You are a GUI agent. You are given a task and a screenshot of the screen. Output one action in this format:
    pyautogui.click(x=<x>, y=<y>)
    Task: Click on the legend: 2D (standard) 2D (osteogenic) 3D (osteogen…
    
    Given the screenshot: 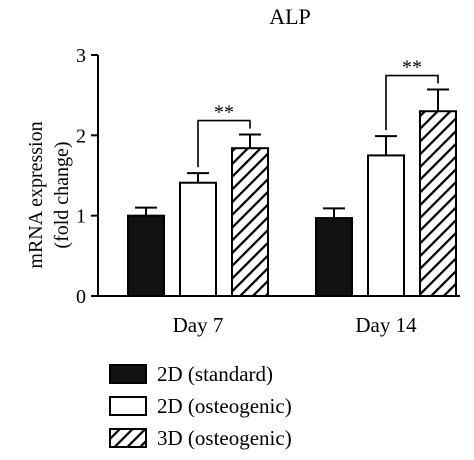 What is the action you would take?
    pyautogui.click(x=200, y=406)
    